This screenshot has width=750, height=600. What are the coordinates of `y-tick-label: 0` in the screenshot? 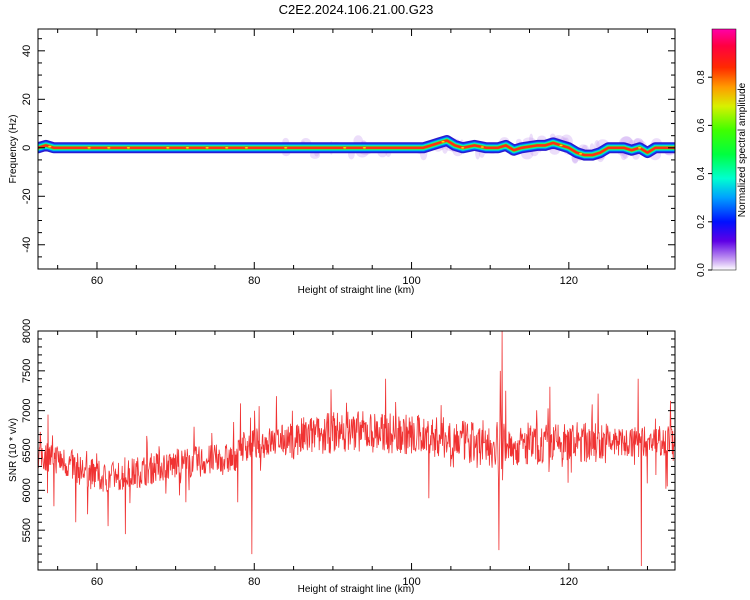 It's located at (27, 148).